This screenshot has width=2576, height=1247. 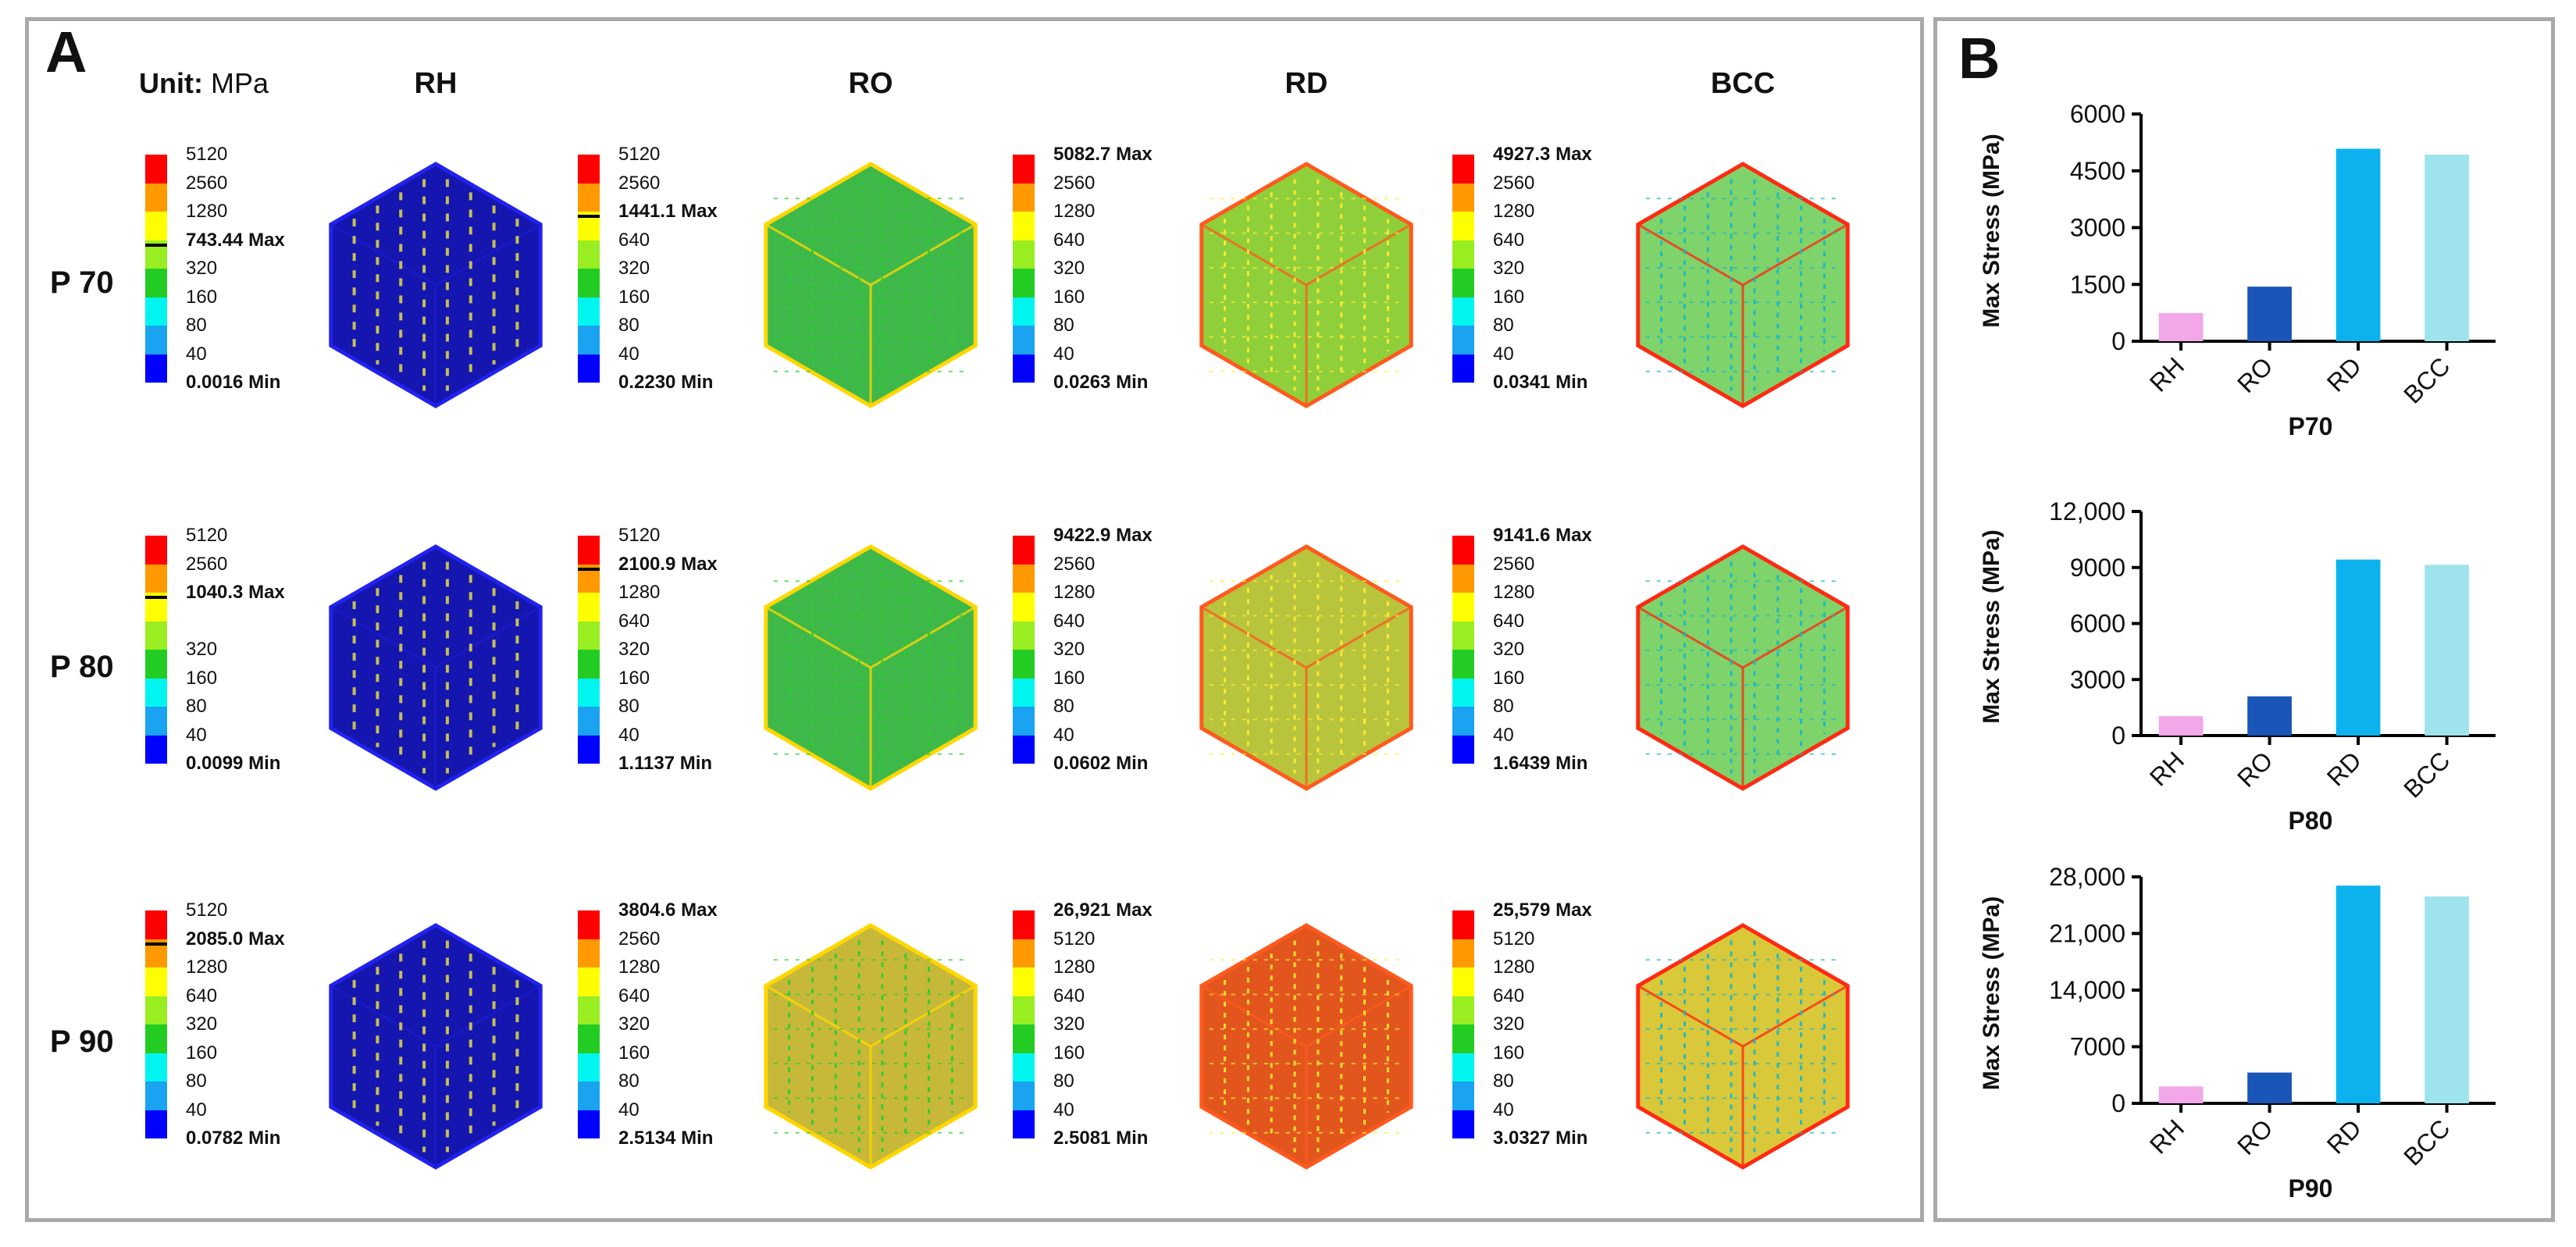 What do you see at coordinates (2311, 821) in the screenshot?
I see `x-axis-label: P80` at bounding box center [2311, 821].